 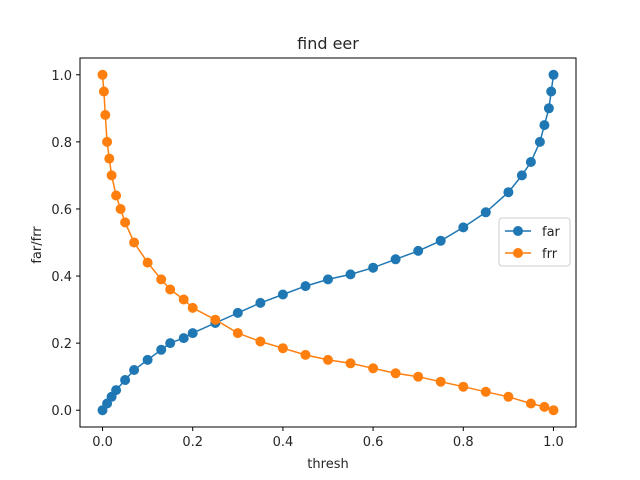 I want to click on y-tick-label: 0.0, so click(x=61, y=411).